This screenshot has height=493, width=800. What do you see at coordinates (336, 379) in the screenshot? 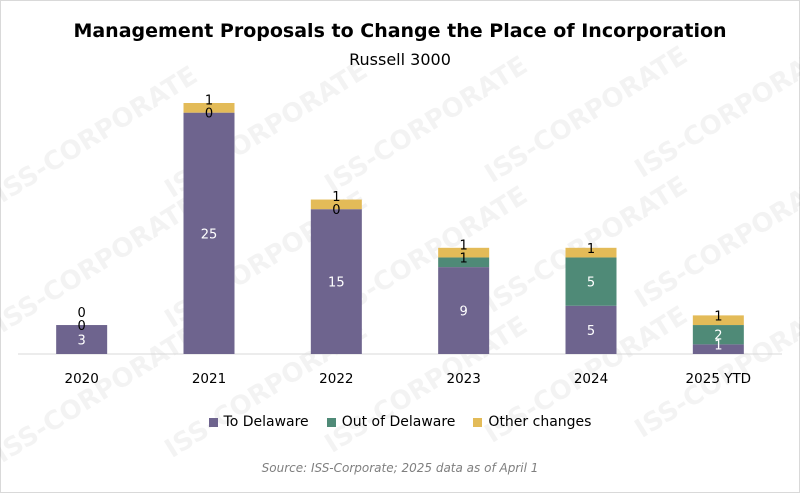
I see `x-tick-label: 2022` at bounding box center [336, 379].